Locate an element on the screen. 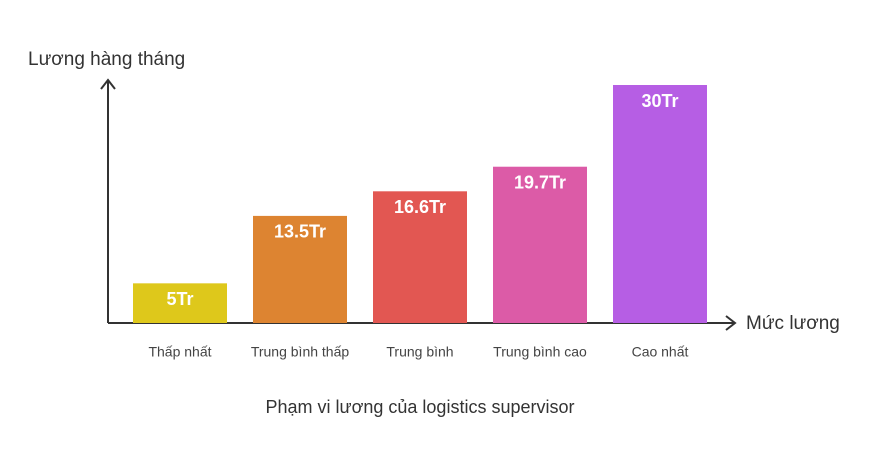 The width and height of the screenshot is (876, 469). x-axis-label: Mức lương is located at coordinates (793, 323).